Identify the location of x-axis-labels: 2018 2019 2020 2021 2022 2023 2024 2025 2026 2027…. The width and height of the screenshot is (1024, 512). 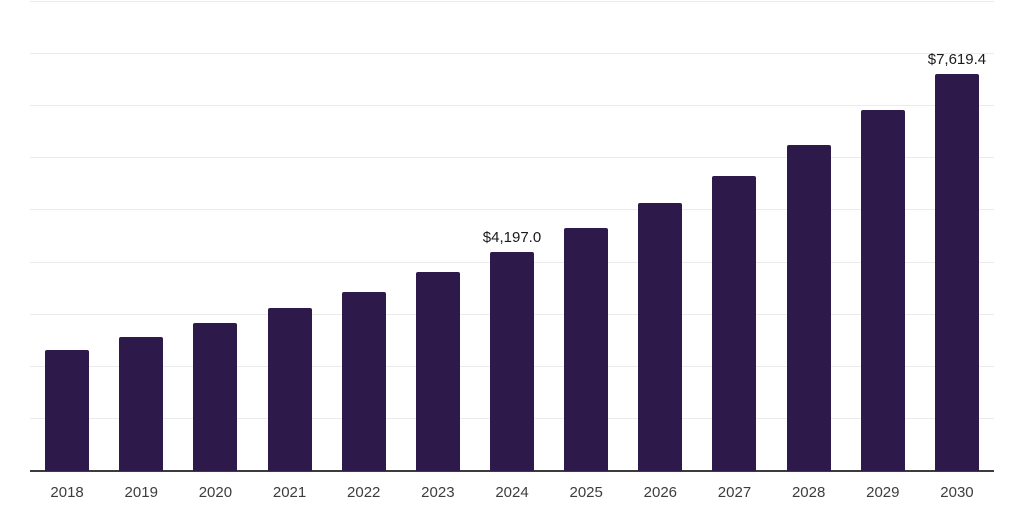
(512, 492).